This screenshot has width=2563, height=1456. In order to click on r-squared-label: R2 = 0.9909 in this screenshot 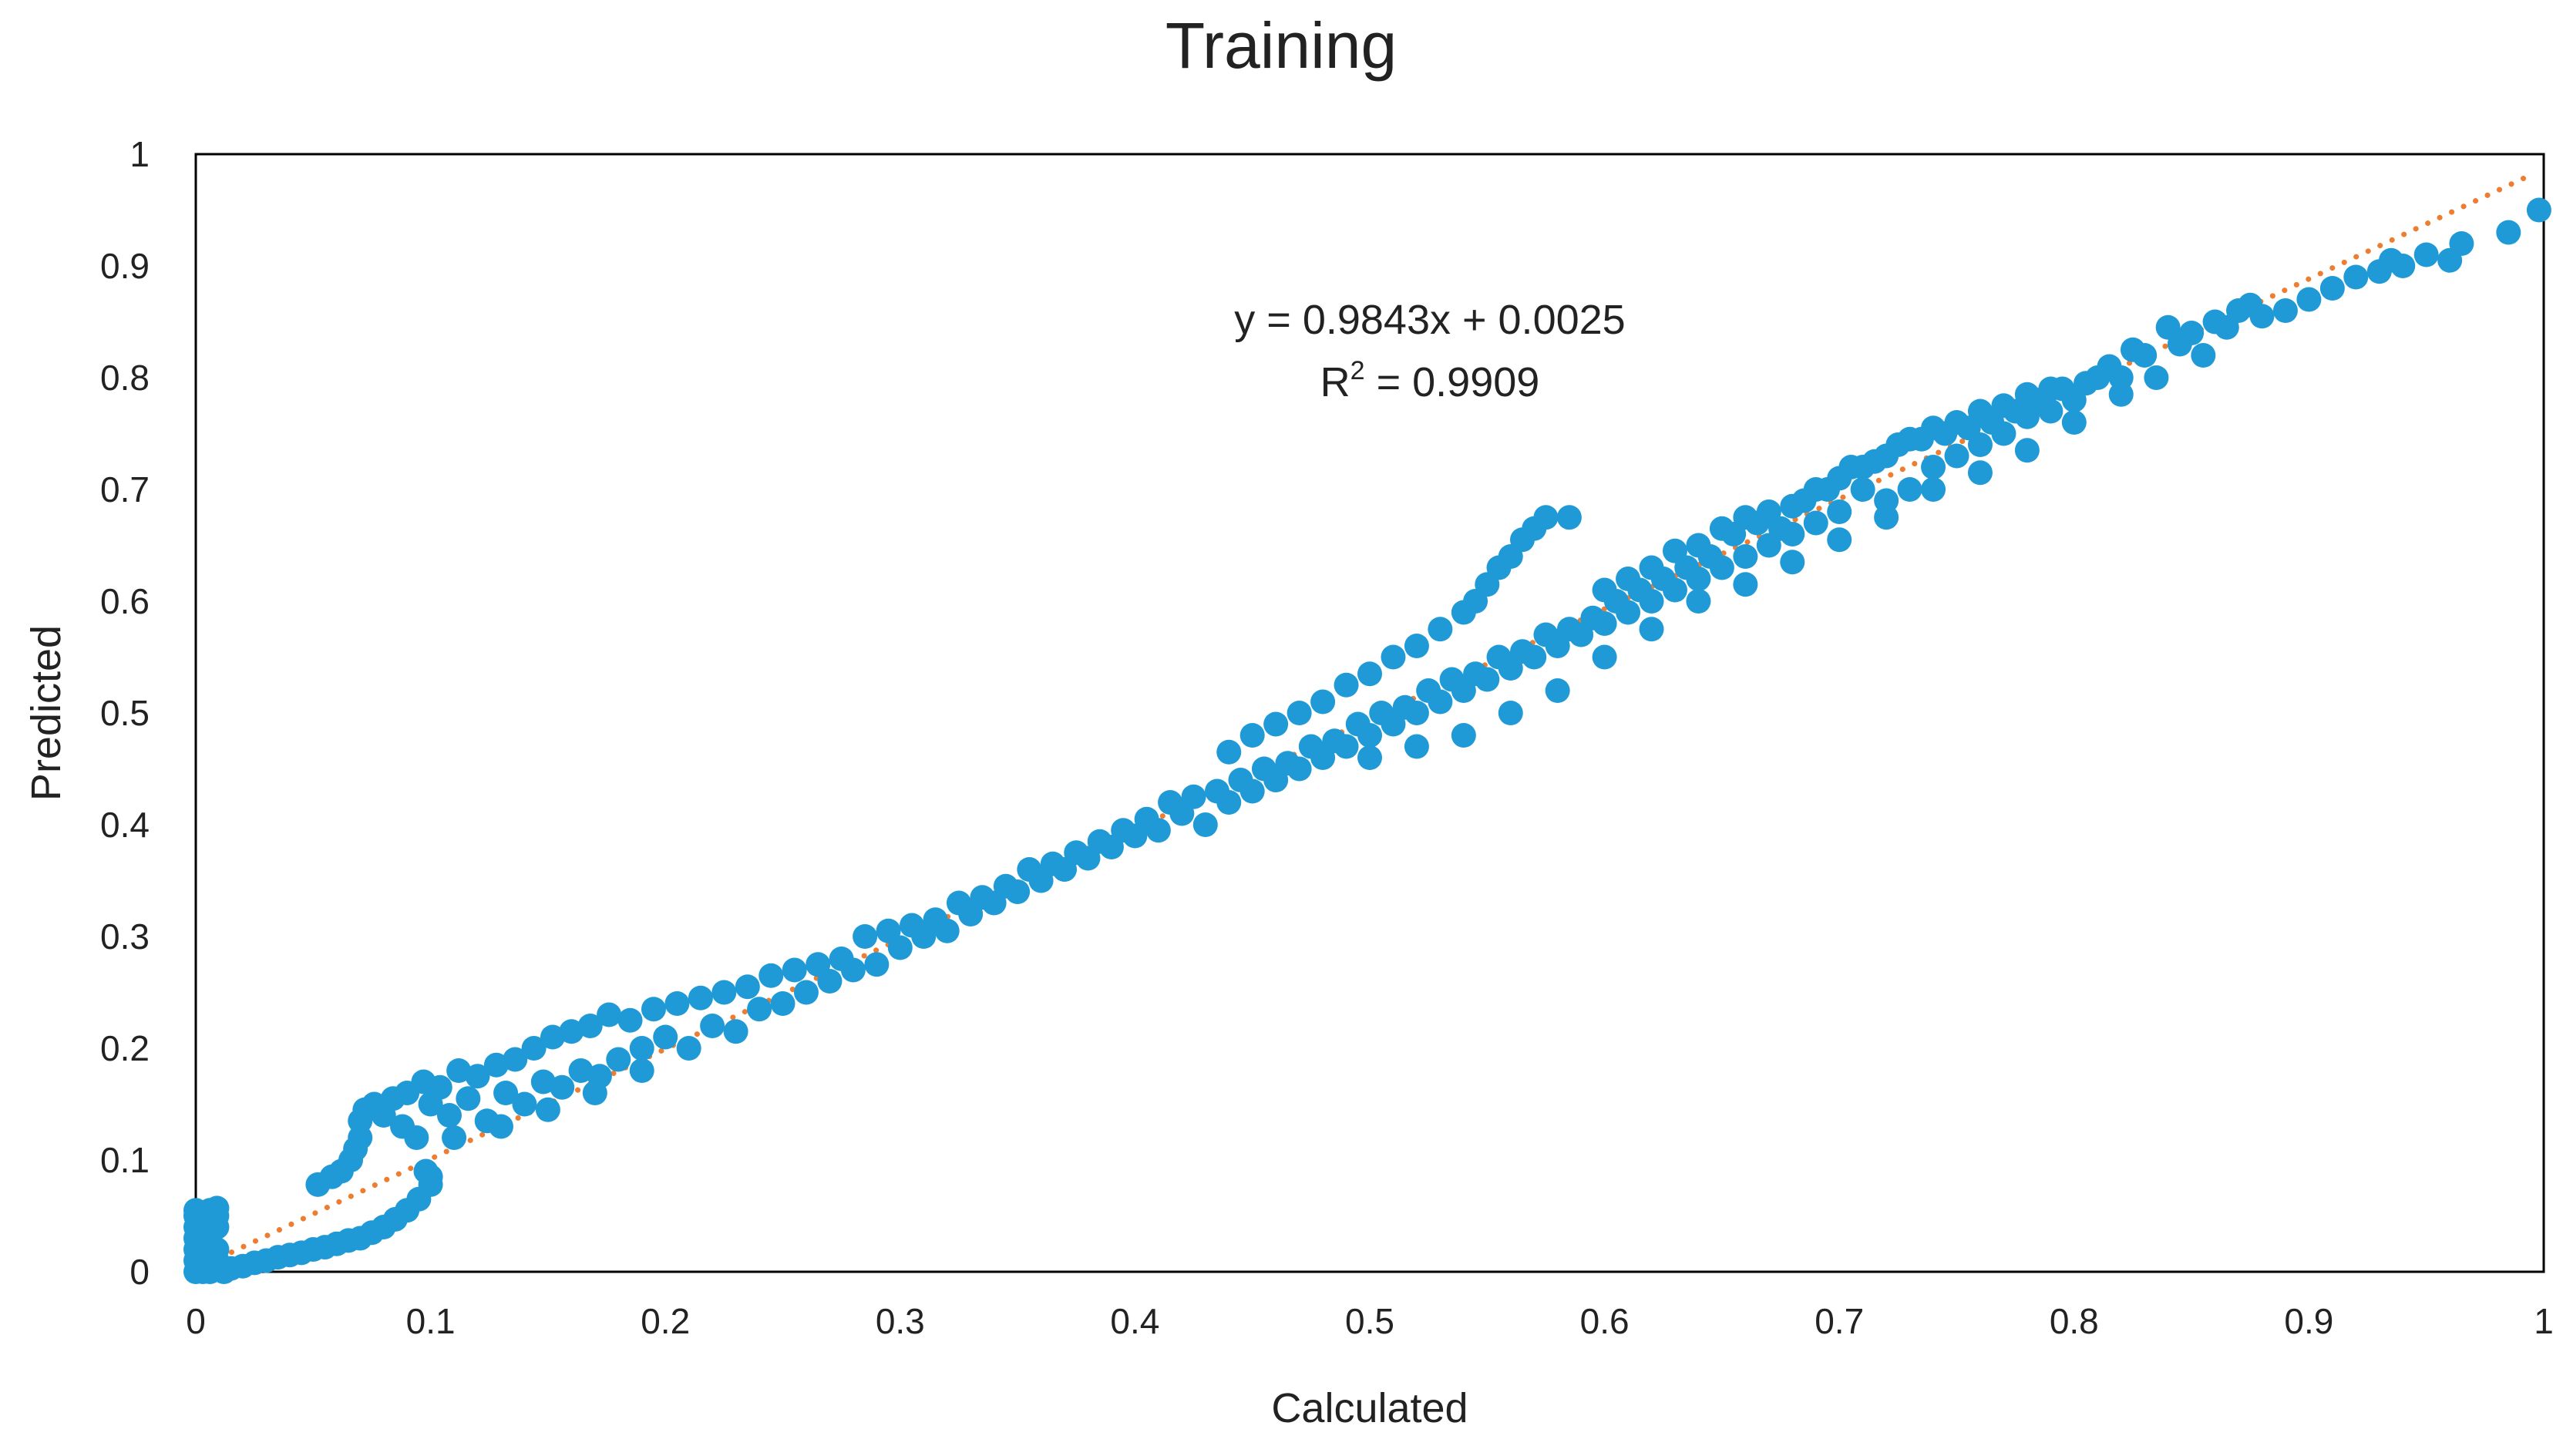, I will do `click(1430, 380)`.